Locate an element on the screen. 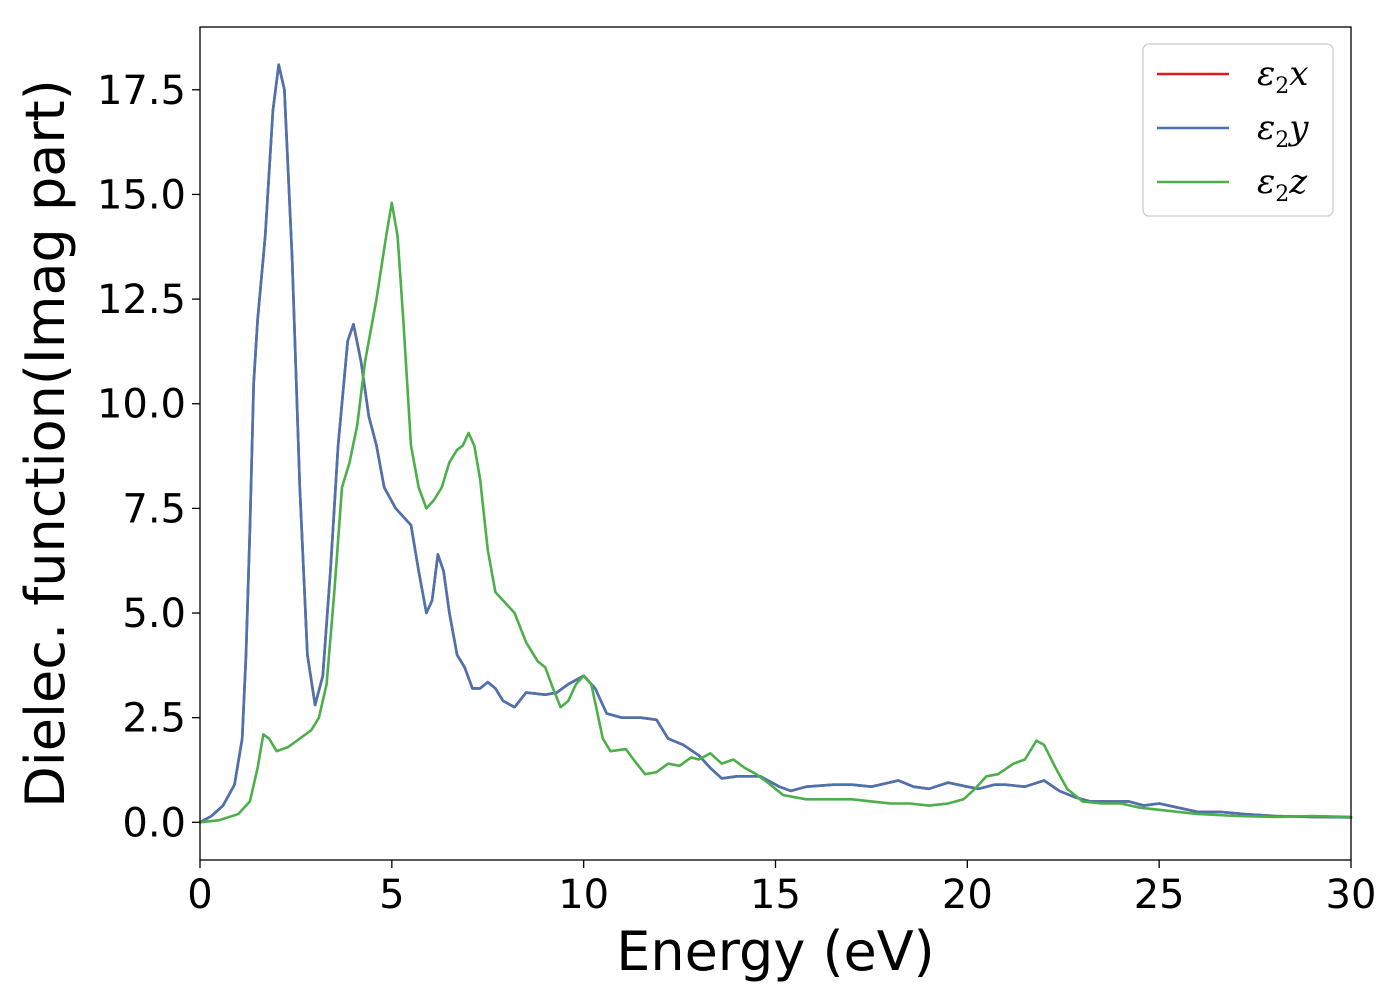 This screenshot has height=1000, width=1400. x-axis-label: Energy (eV) is located at coordinates (775, 951).